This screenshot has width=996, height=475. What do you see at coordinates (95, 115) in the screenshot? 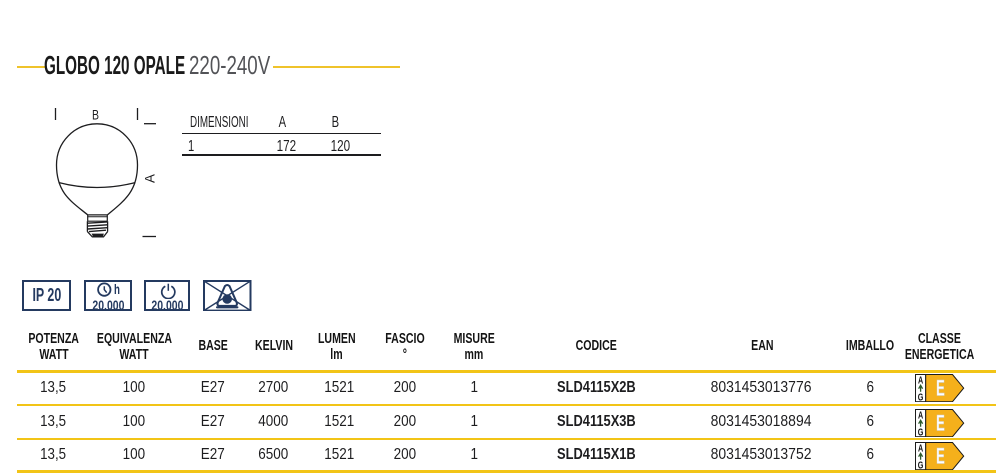
I see `svg-text: B` at bounding box center [95, 115].